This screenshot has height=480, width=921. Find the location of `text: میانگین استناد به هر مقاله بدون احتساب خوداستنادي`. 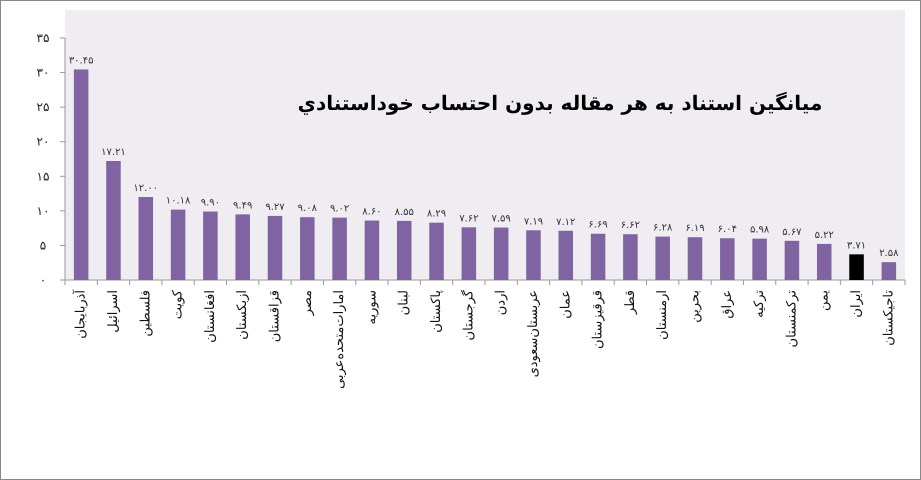

text: میانگین استناد به هر مقاله بدون احتساب خوداستنادي is located at coordinates (560, 103).